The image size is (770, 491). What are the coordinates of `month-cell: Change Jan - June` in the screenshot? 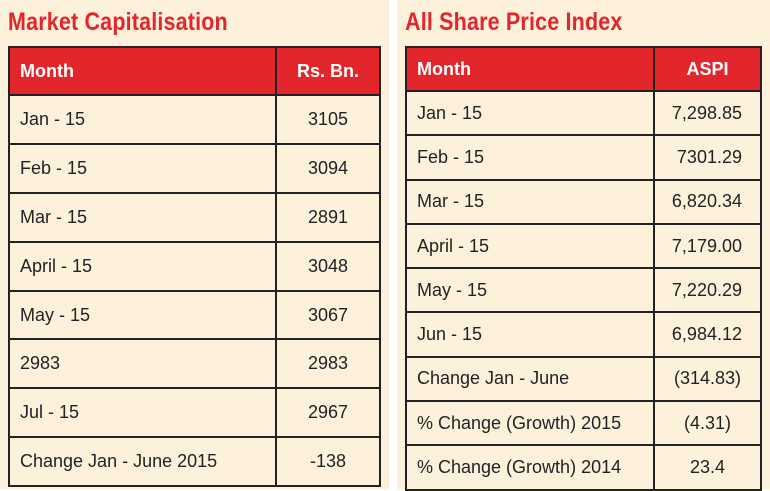 It's located at (530, 379).